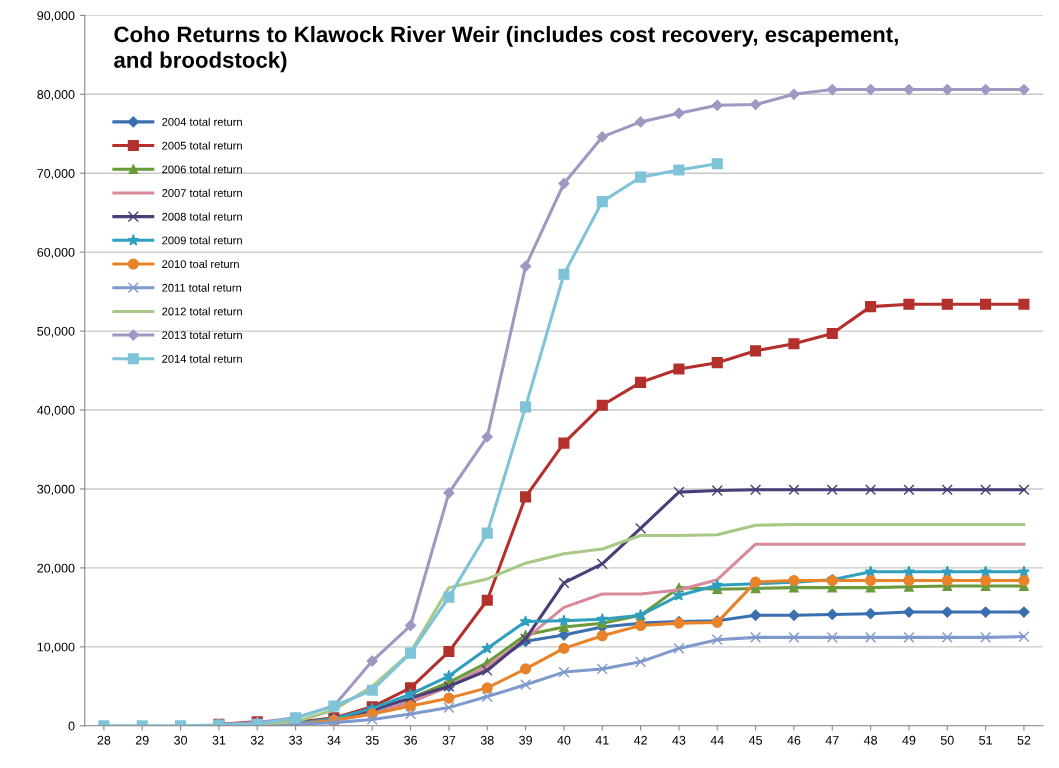  Describe the element at coordinates (947, 740) in the screenshot. I see `x-tick-label: 50` at that location.